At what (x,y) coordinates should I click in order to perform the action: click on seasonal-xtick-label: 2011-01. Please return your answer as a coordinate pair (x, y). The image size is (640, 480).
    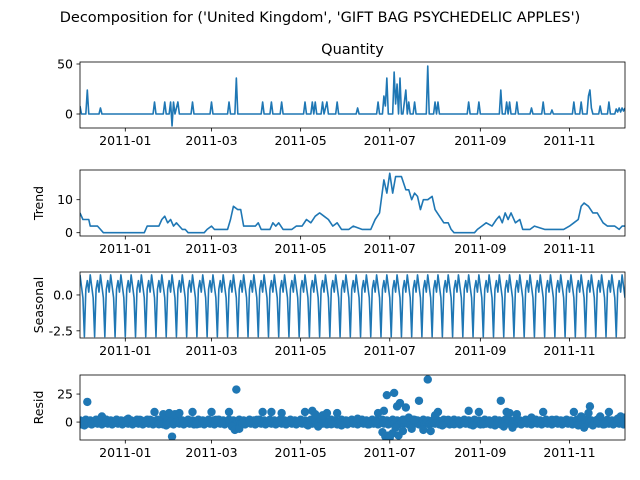
    Looking at the image, I should click on (125, 350).